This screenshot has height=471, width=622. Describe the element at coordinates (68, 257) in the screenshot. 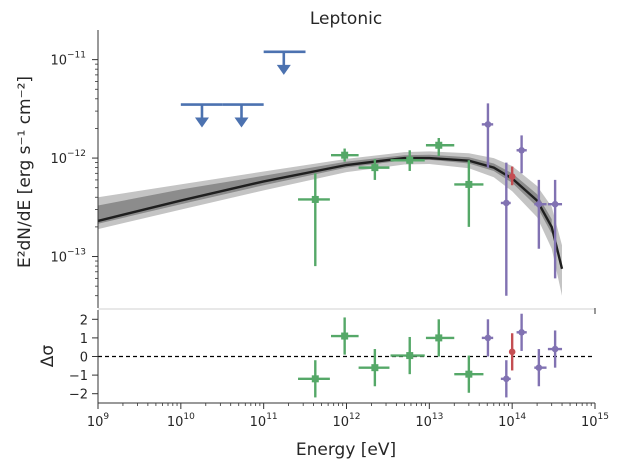

I see `sed-y-tick-label: 10−13` at that location.